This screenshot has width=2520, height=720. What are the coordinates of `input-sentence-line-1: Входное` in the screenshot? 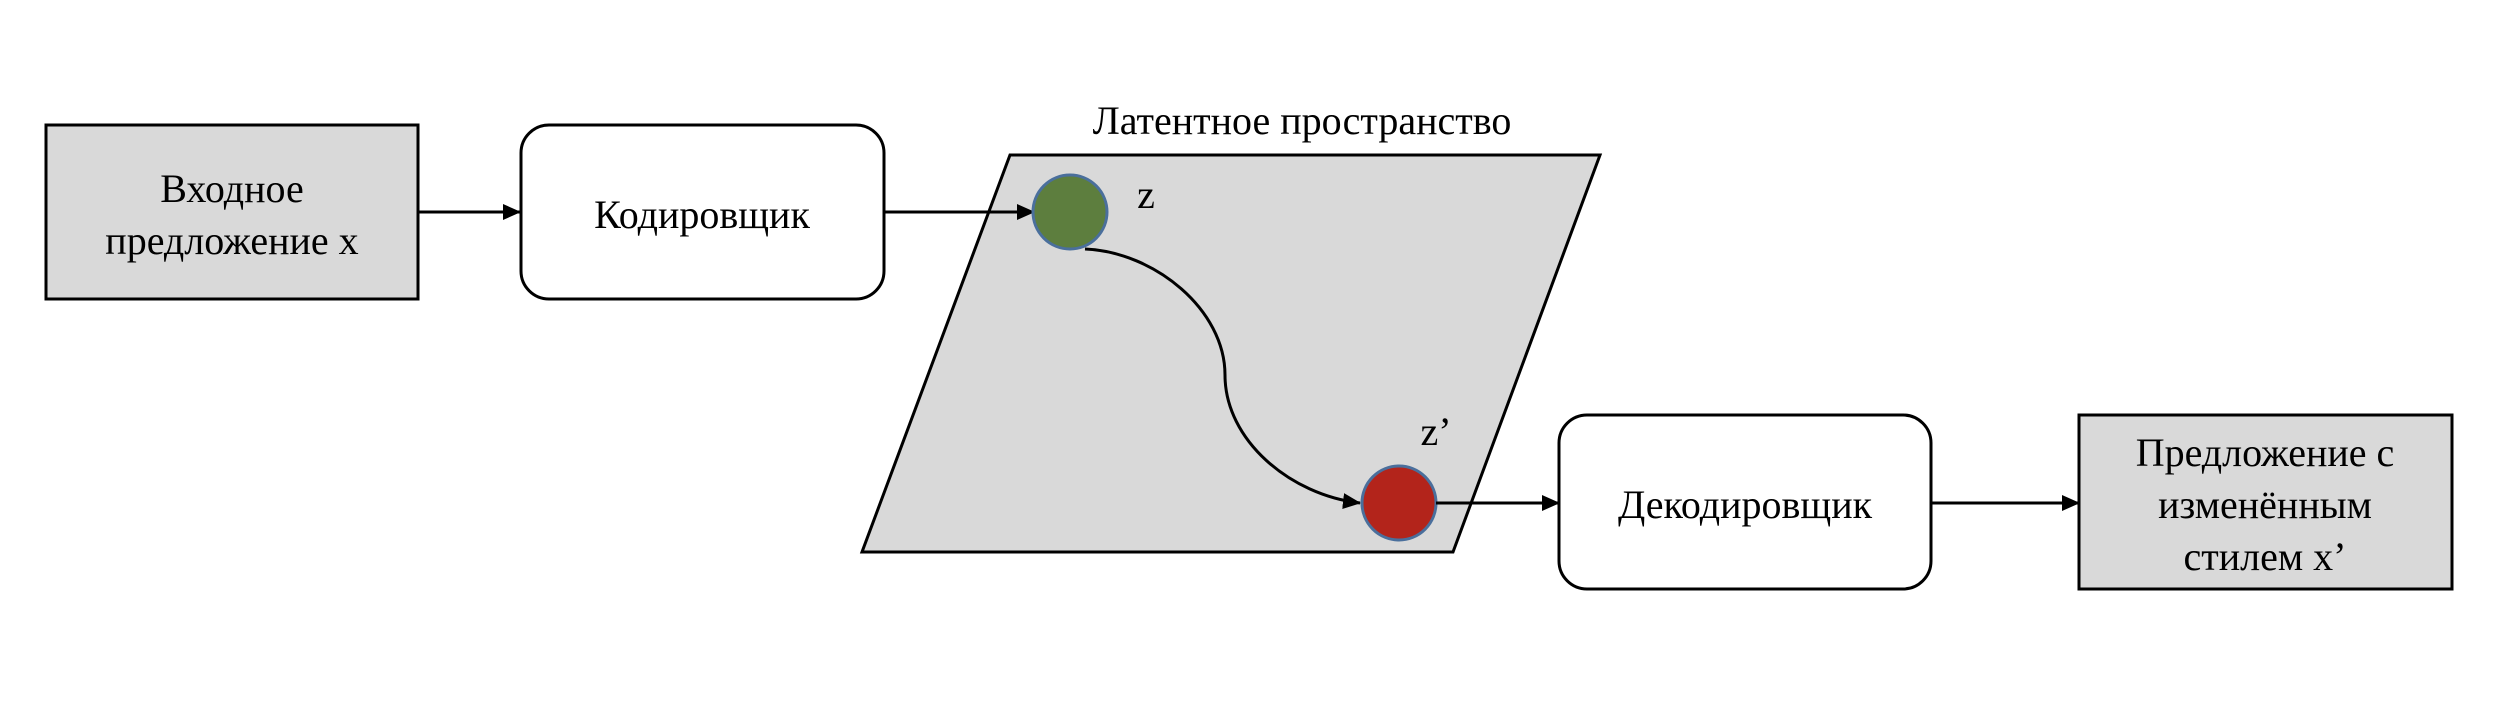 It's located at (231, 188).